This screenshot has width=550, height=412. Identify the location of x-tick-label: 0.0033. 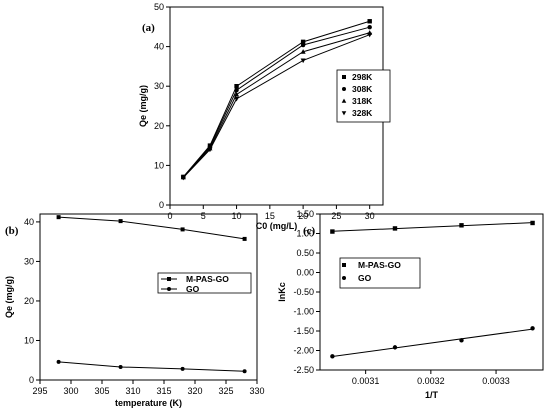
(496, 381).